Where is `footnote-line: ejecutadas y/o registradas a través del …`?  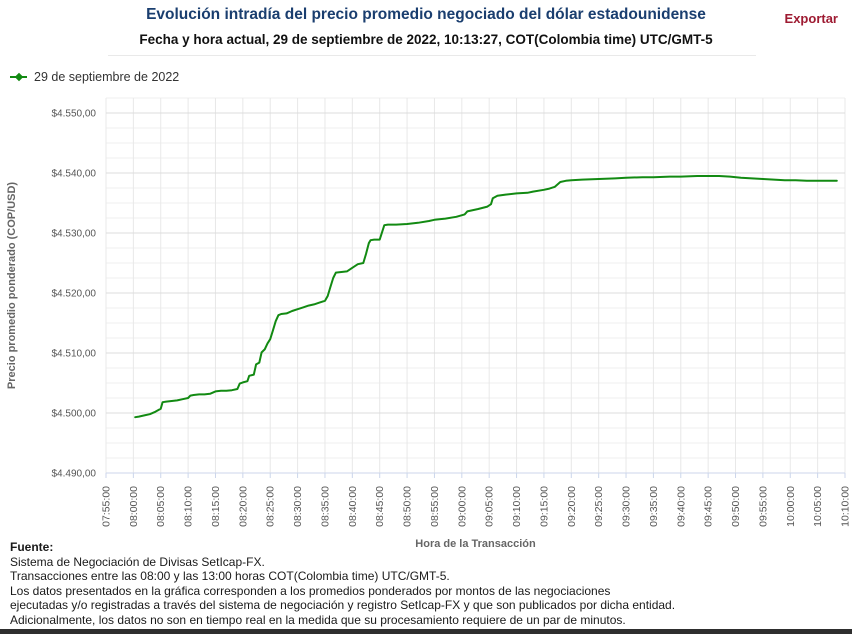 footnote-line: ejecutadas y/o registradas a través del … is located at coordinates (343, 605).